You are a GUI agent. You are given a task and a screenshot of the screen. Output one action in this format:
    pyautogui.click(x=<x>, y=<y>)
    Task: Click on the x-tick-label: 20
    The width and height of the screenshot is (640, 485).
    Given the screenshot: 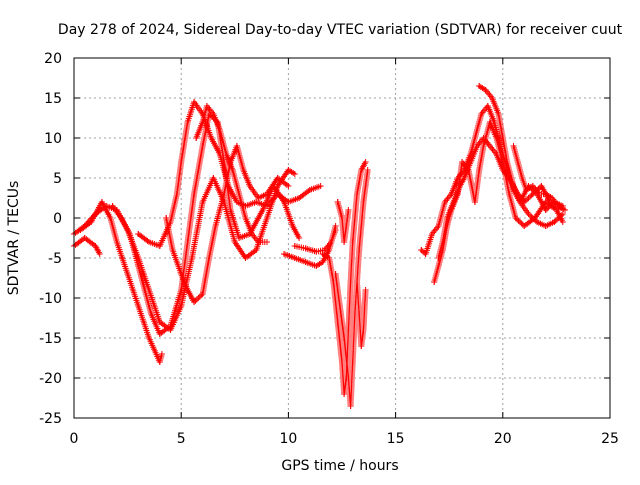 What is the action you would take?
    pyautogui.click(x=503, y=439)
    